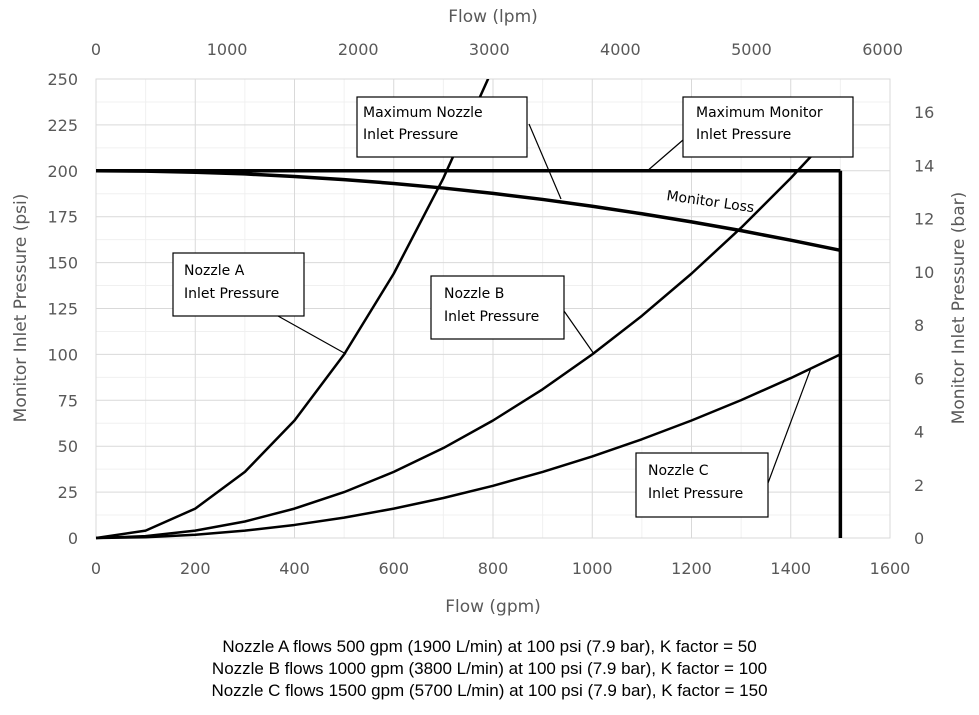 This screenshot has height=715, width=979. What do you see at coordinates (493, 607) in the screenshot?
I see `x-bottom-axis-title: Flow (gpm)` at bounding box center [493, 607].